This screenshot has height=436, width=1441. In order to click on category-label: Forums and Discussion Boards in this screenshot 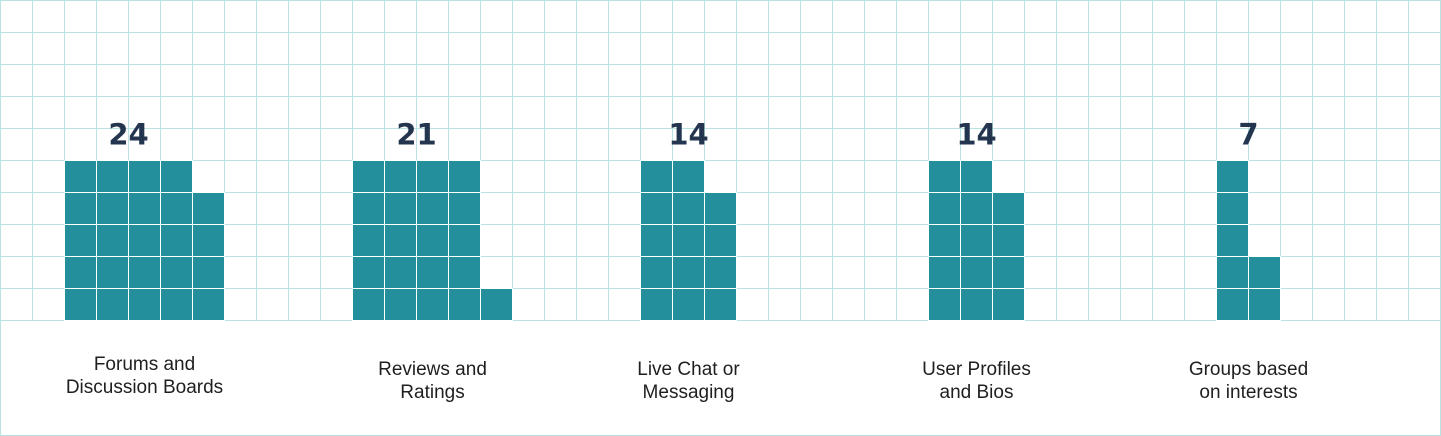, I will do `click(144, 376)`.